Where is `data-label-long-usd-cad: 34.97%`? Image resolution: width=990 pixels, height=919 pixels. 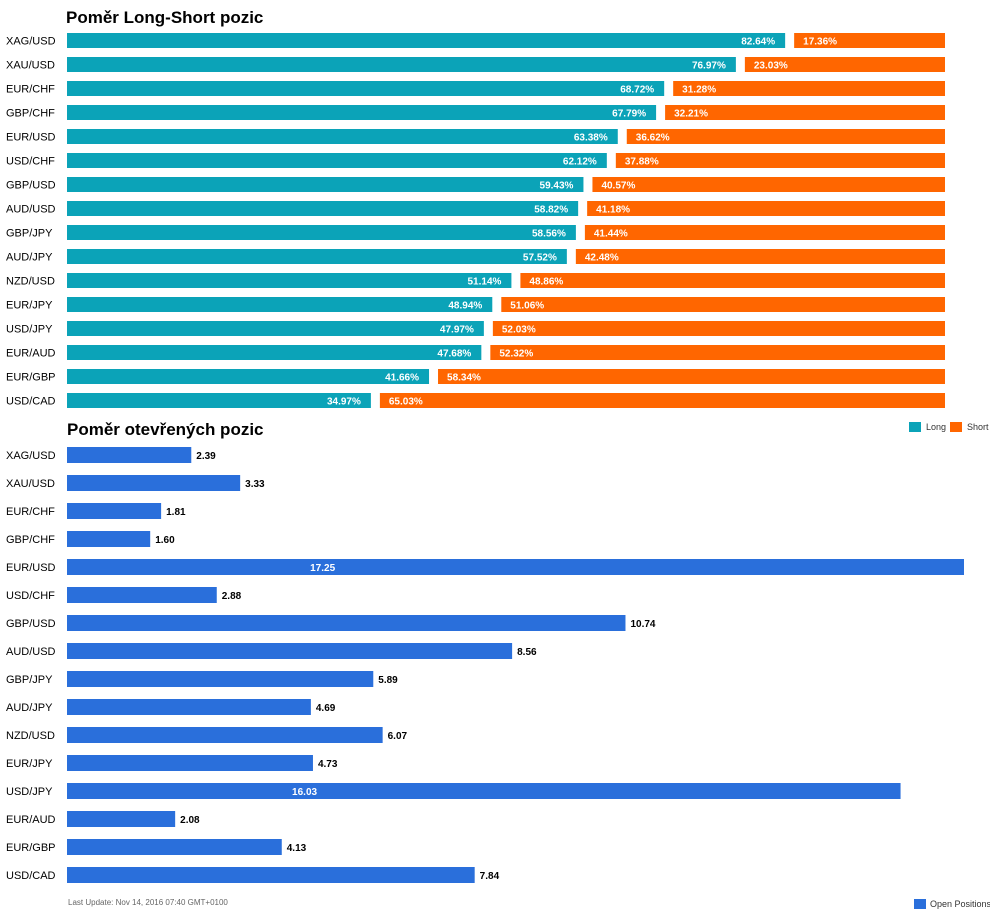 data-label-long-usd-cad: 34.97% is located at coordinates (344, 402).